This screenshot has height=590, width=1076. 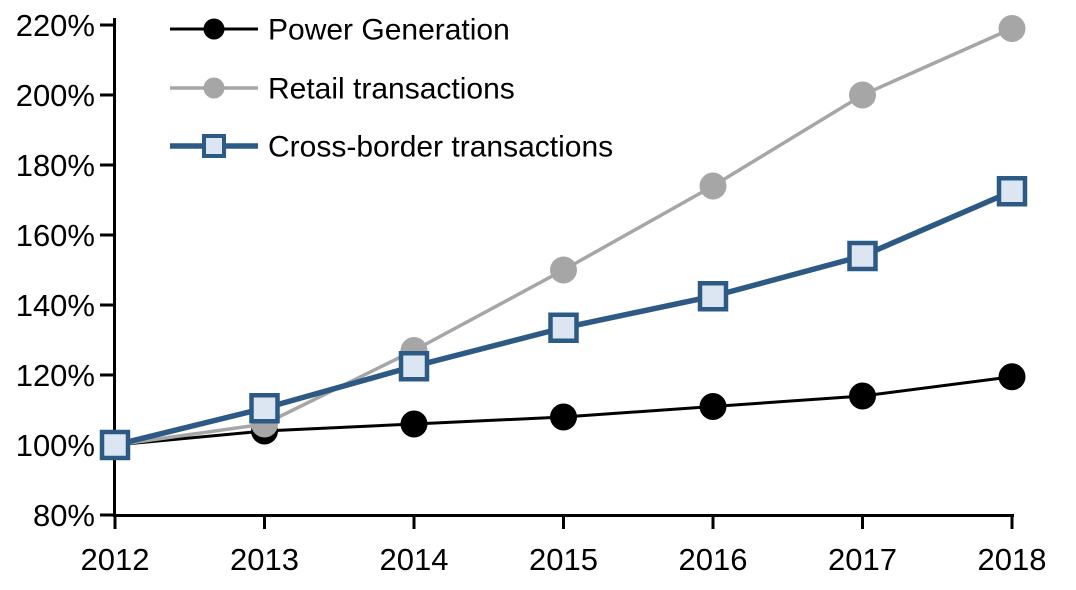 I want to click on x-axis-tick-label: 2018, so click(x=1012, y=559).